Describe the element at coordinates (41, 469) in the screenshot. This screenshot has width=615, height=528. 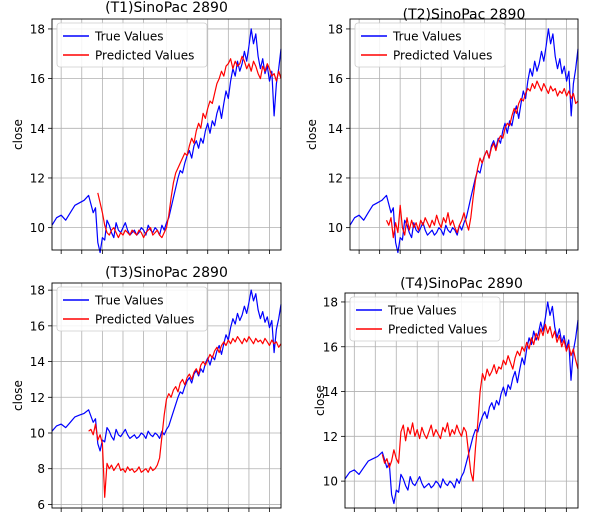
I see `y-tick-label: 8` at that location.